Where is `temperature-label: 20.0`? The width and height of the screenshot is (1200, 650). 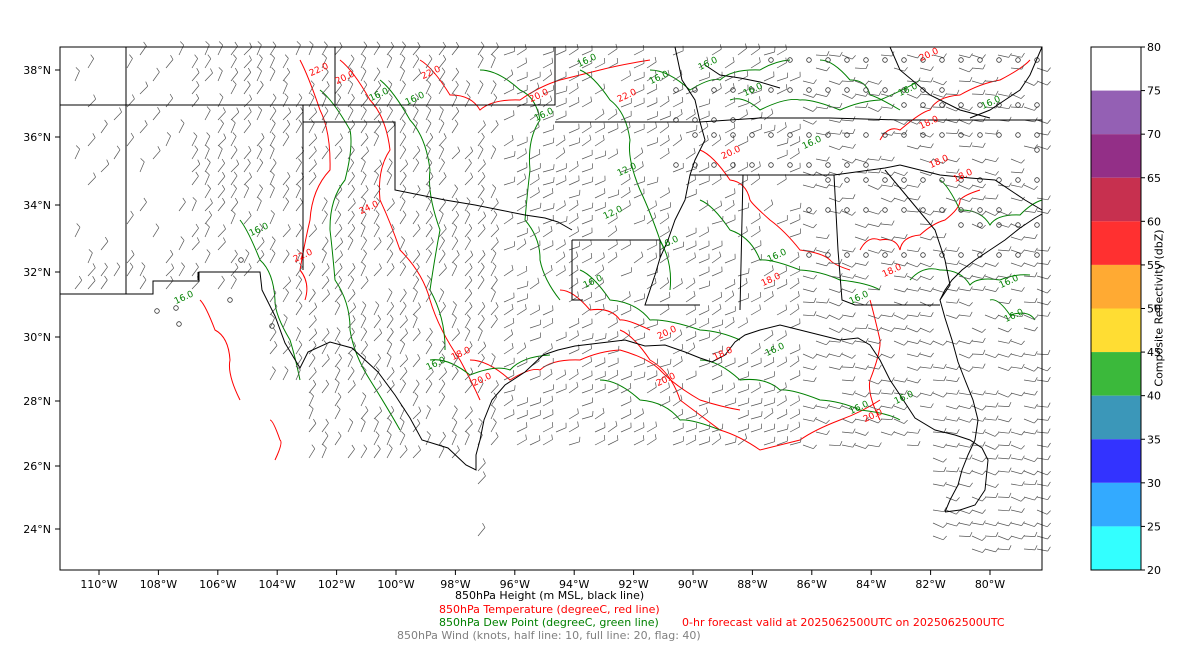 temperature-label: 20.0 is located at coordinates (345, 78).